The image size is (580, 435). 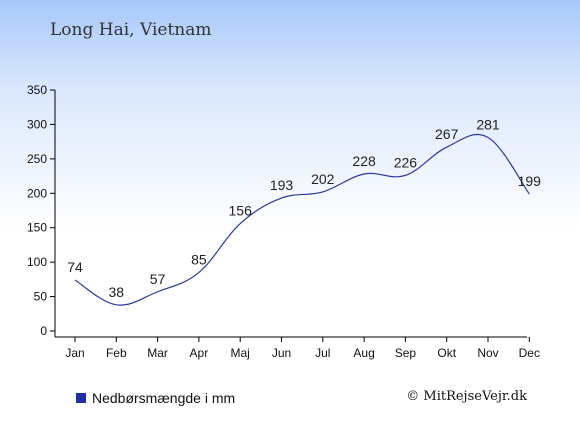 I want to click on y-tick-label: 350, so click(x=37, y=90).